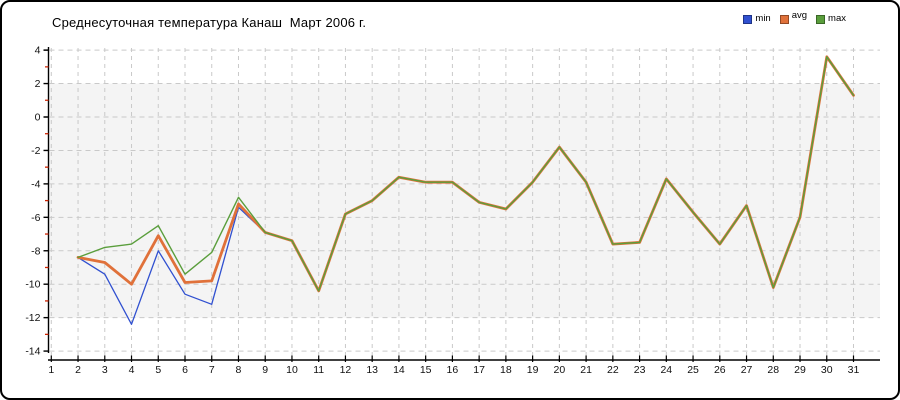 This screenshot has height=400, width=900. What do you see at coordinates (38, 51) in the screenshot?
I see `y-tick-label: 4` at bounding box center [38, 51].